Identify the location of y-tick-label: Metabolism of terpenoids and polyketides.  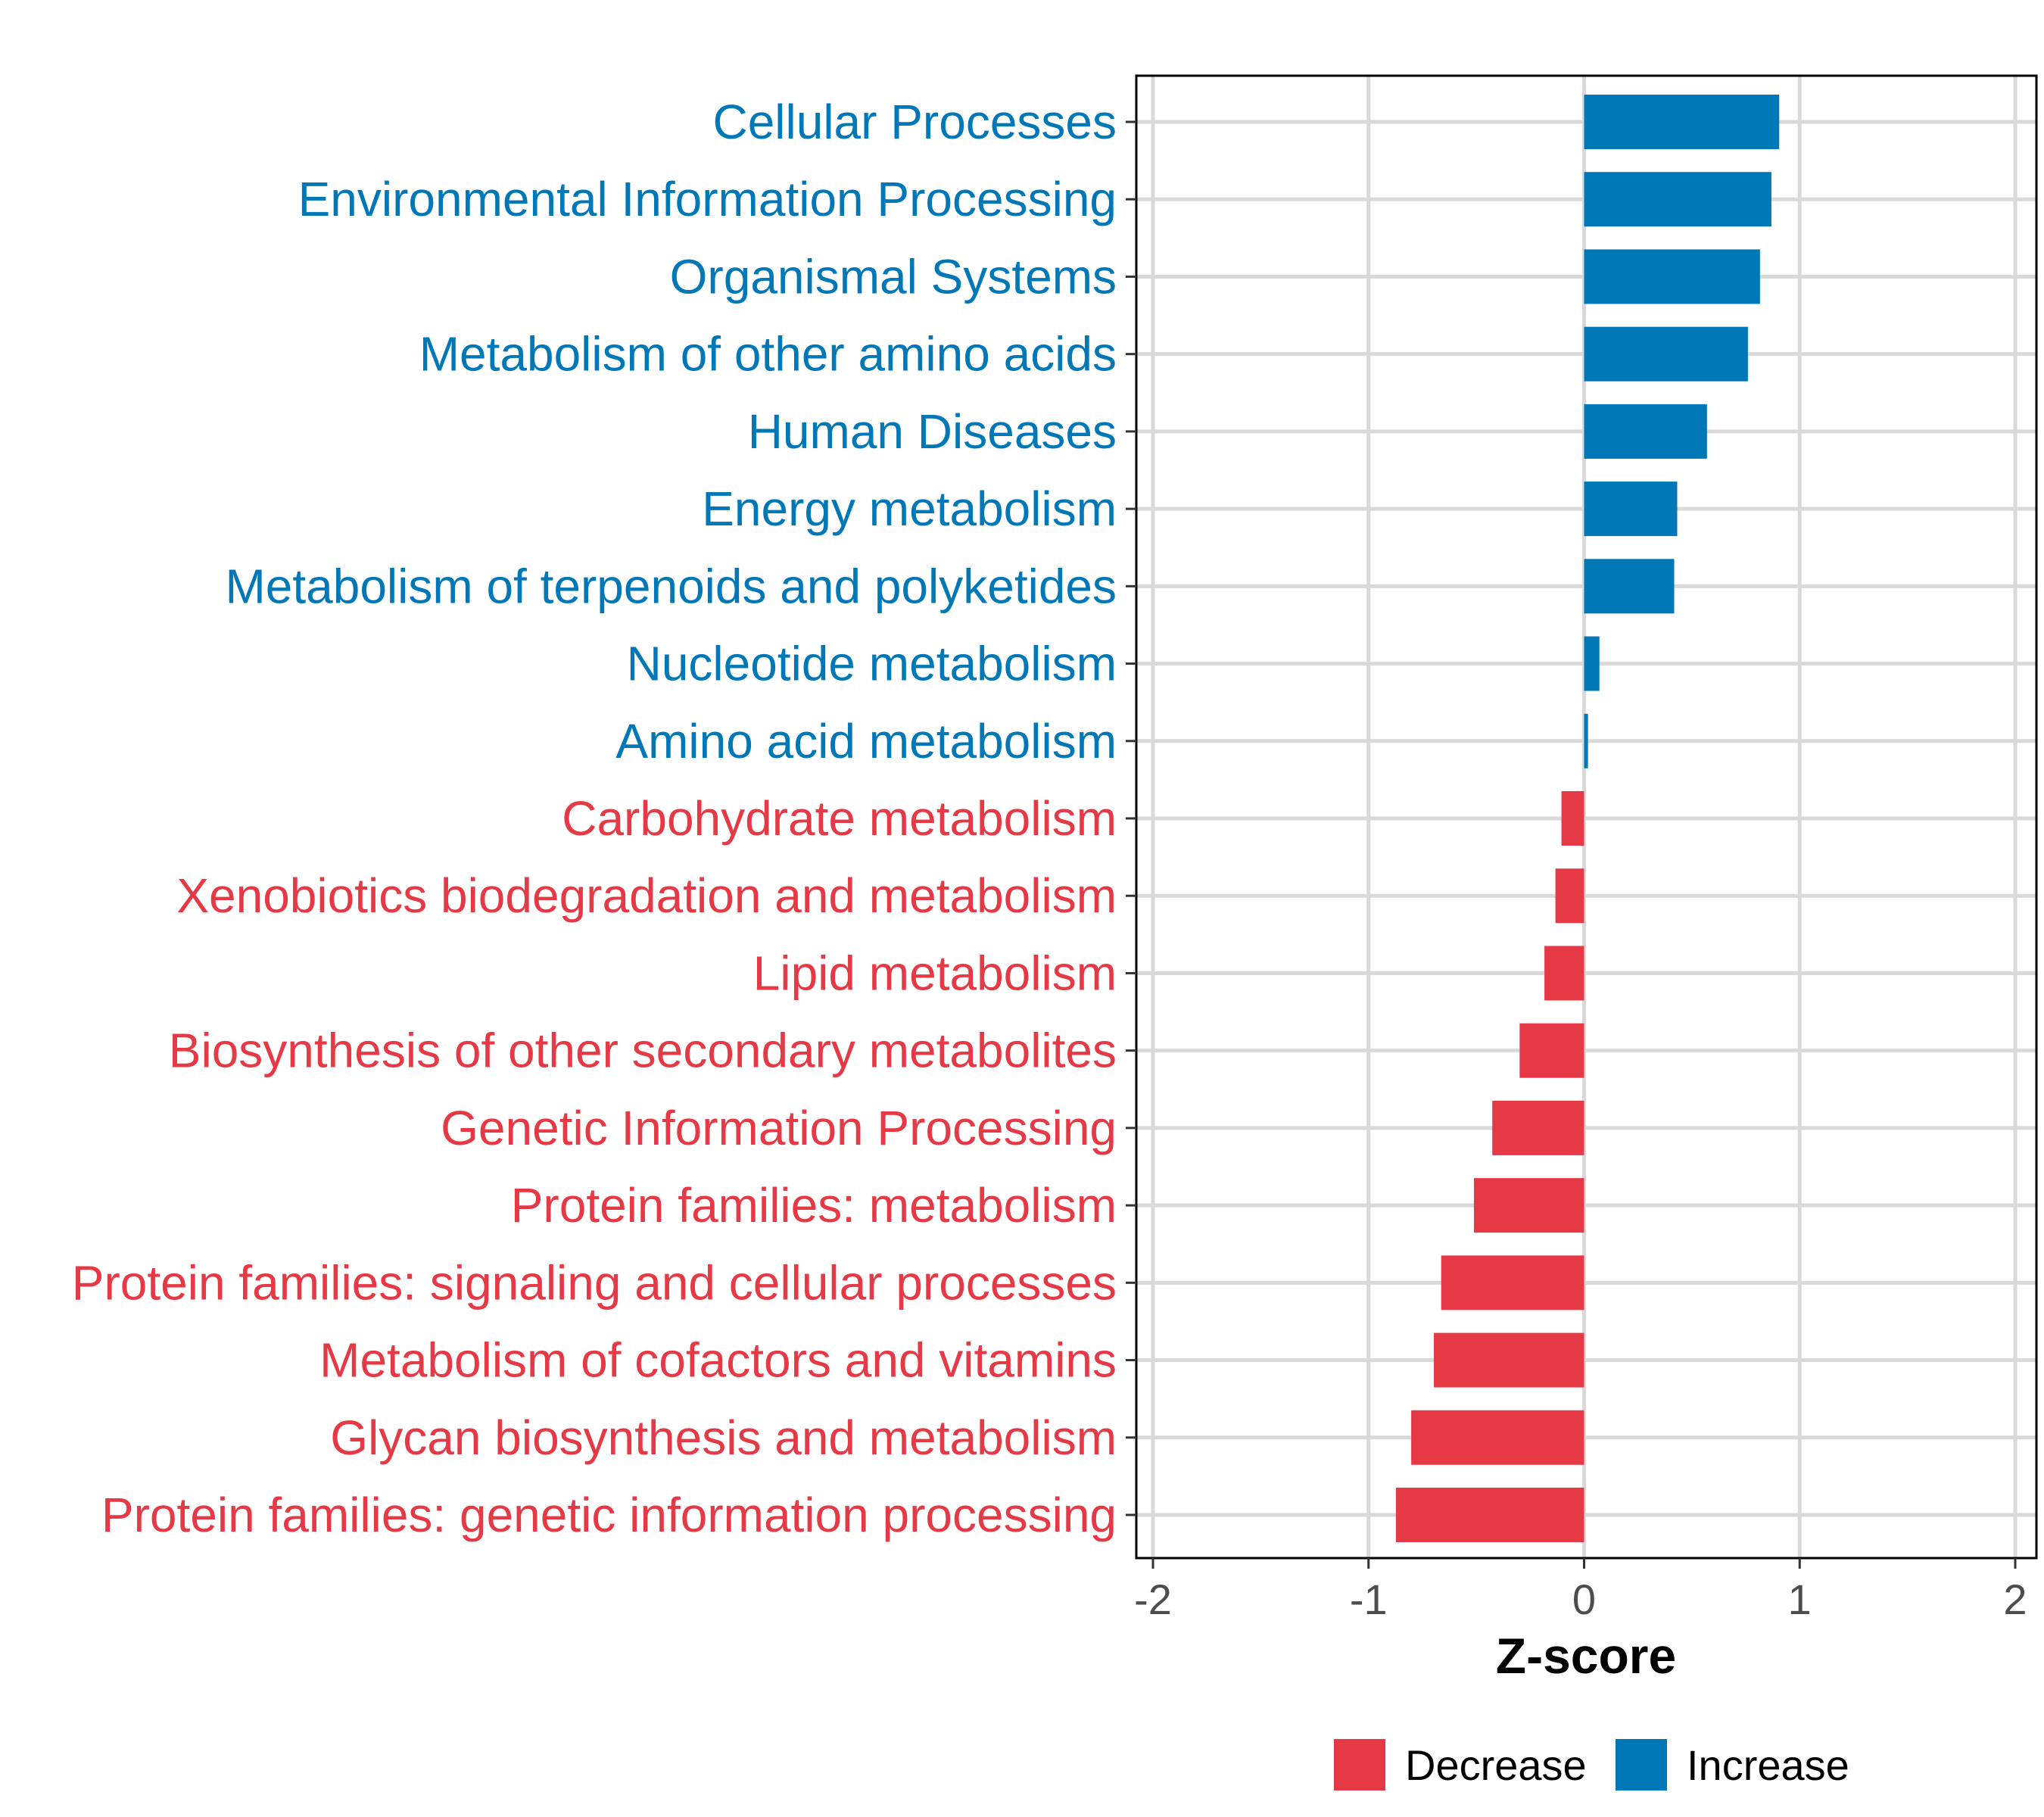
(671, 586).